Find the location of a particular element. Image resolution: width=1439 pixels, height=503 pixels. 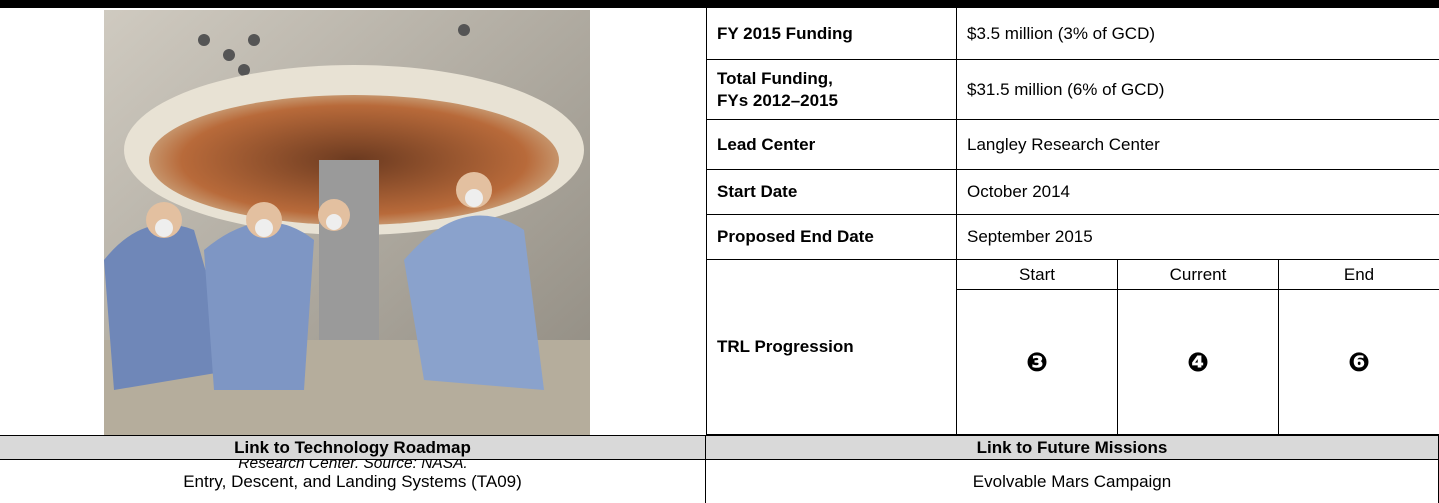

trl-value: ❻ is located at coordinates (1359, 362).